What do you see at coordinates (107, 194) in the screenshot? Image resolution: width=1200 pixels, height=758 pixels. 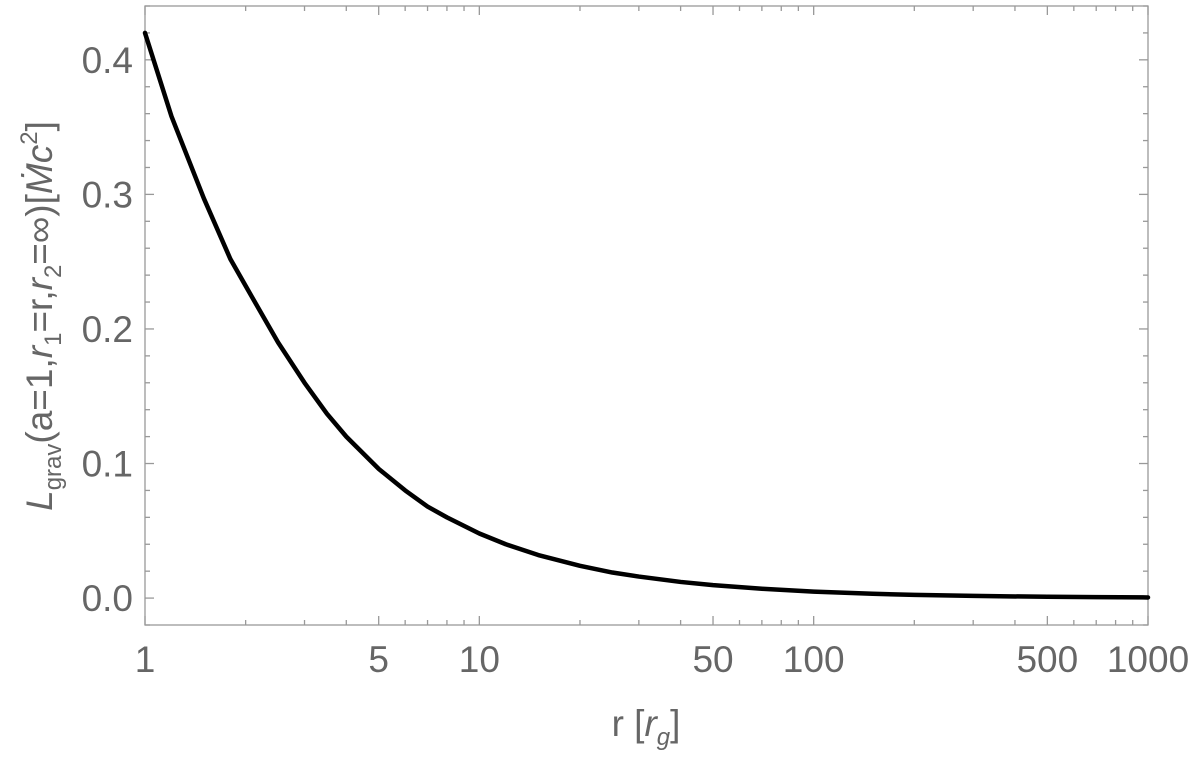 I see `y-tick-label: 0.3` at bounding box center [107, 194].